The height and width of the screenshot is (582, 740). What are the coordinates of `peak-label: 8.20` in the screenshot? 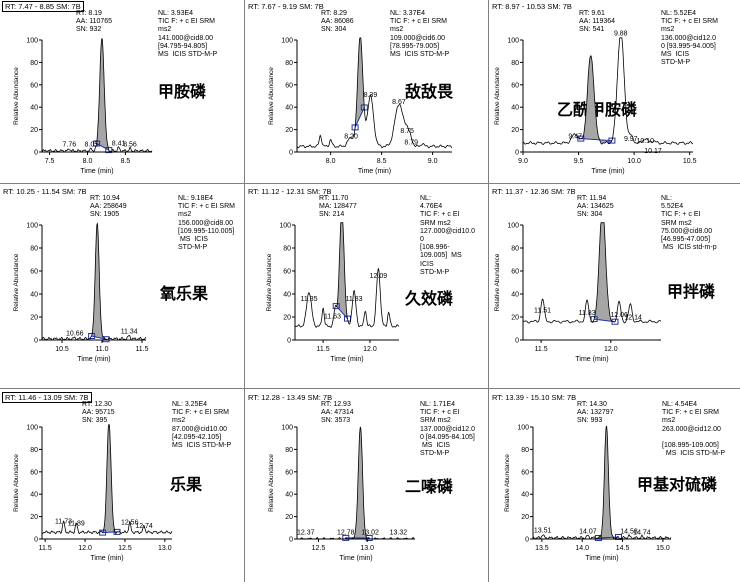 It's located at (351, 137).